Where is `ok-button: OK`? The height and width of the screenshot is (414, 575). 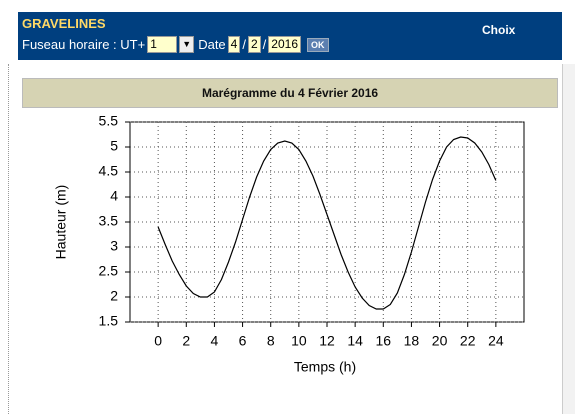
ok-button: OK is located at coordinates (318, 44).